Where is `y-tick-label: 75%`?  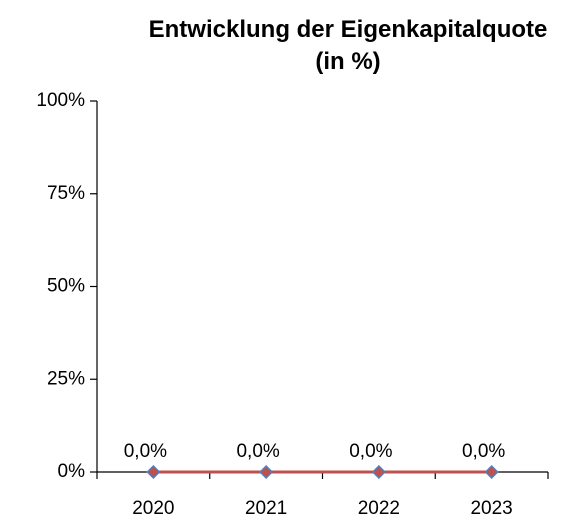
y-tick-label: 75% is located at coordinates (66, 193).